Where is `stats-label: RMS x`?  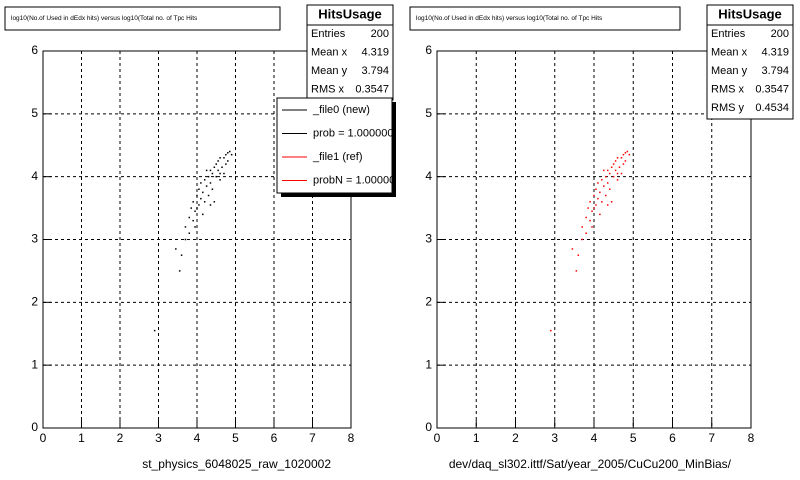
stats-label: RMS x is located at coordinates (328, 89).